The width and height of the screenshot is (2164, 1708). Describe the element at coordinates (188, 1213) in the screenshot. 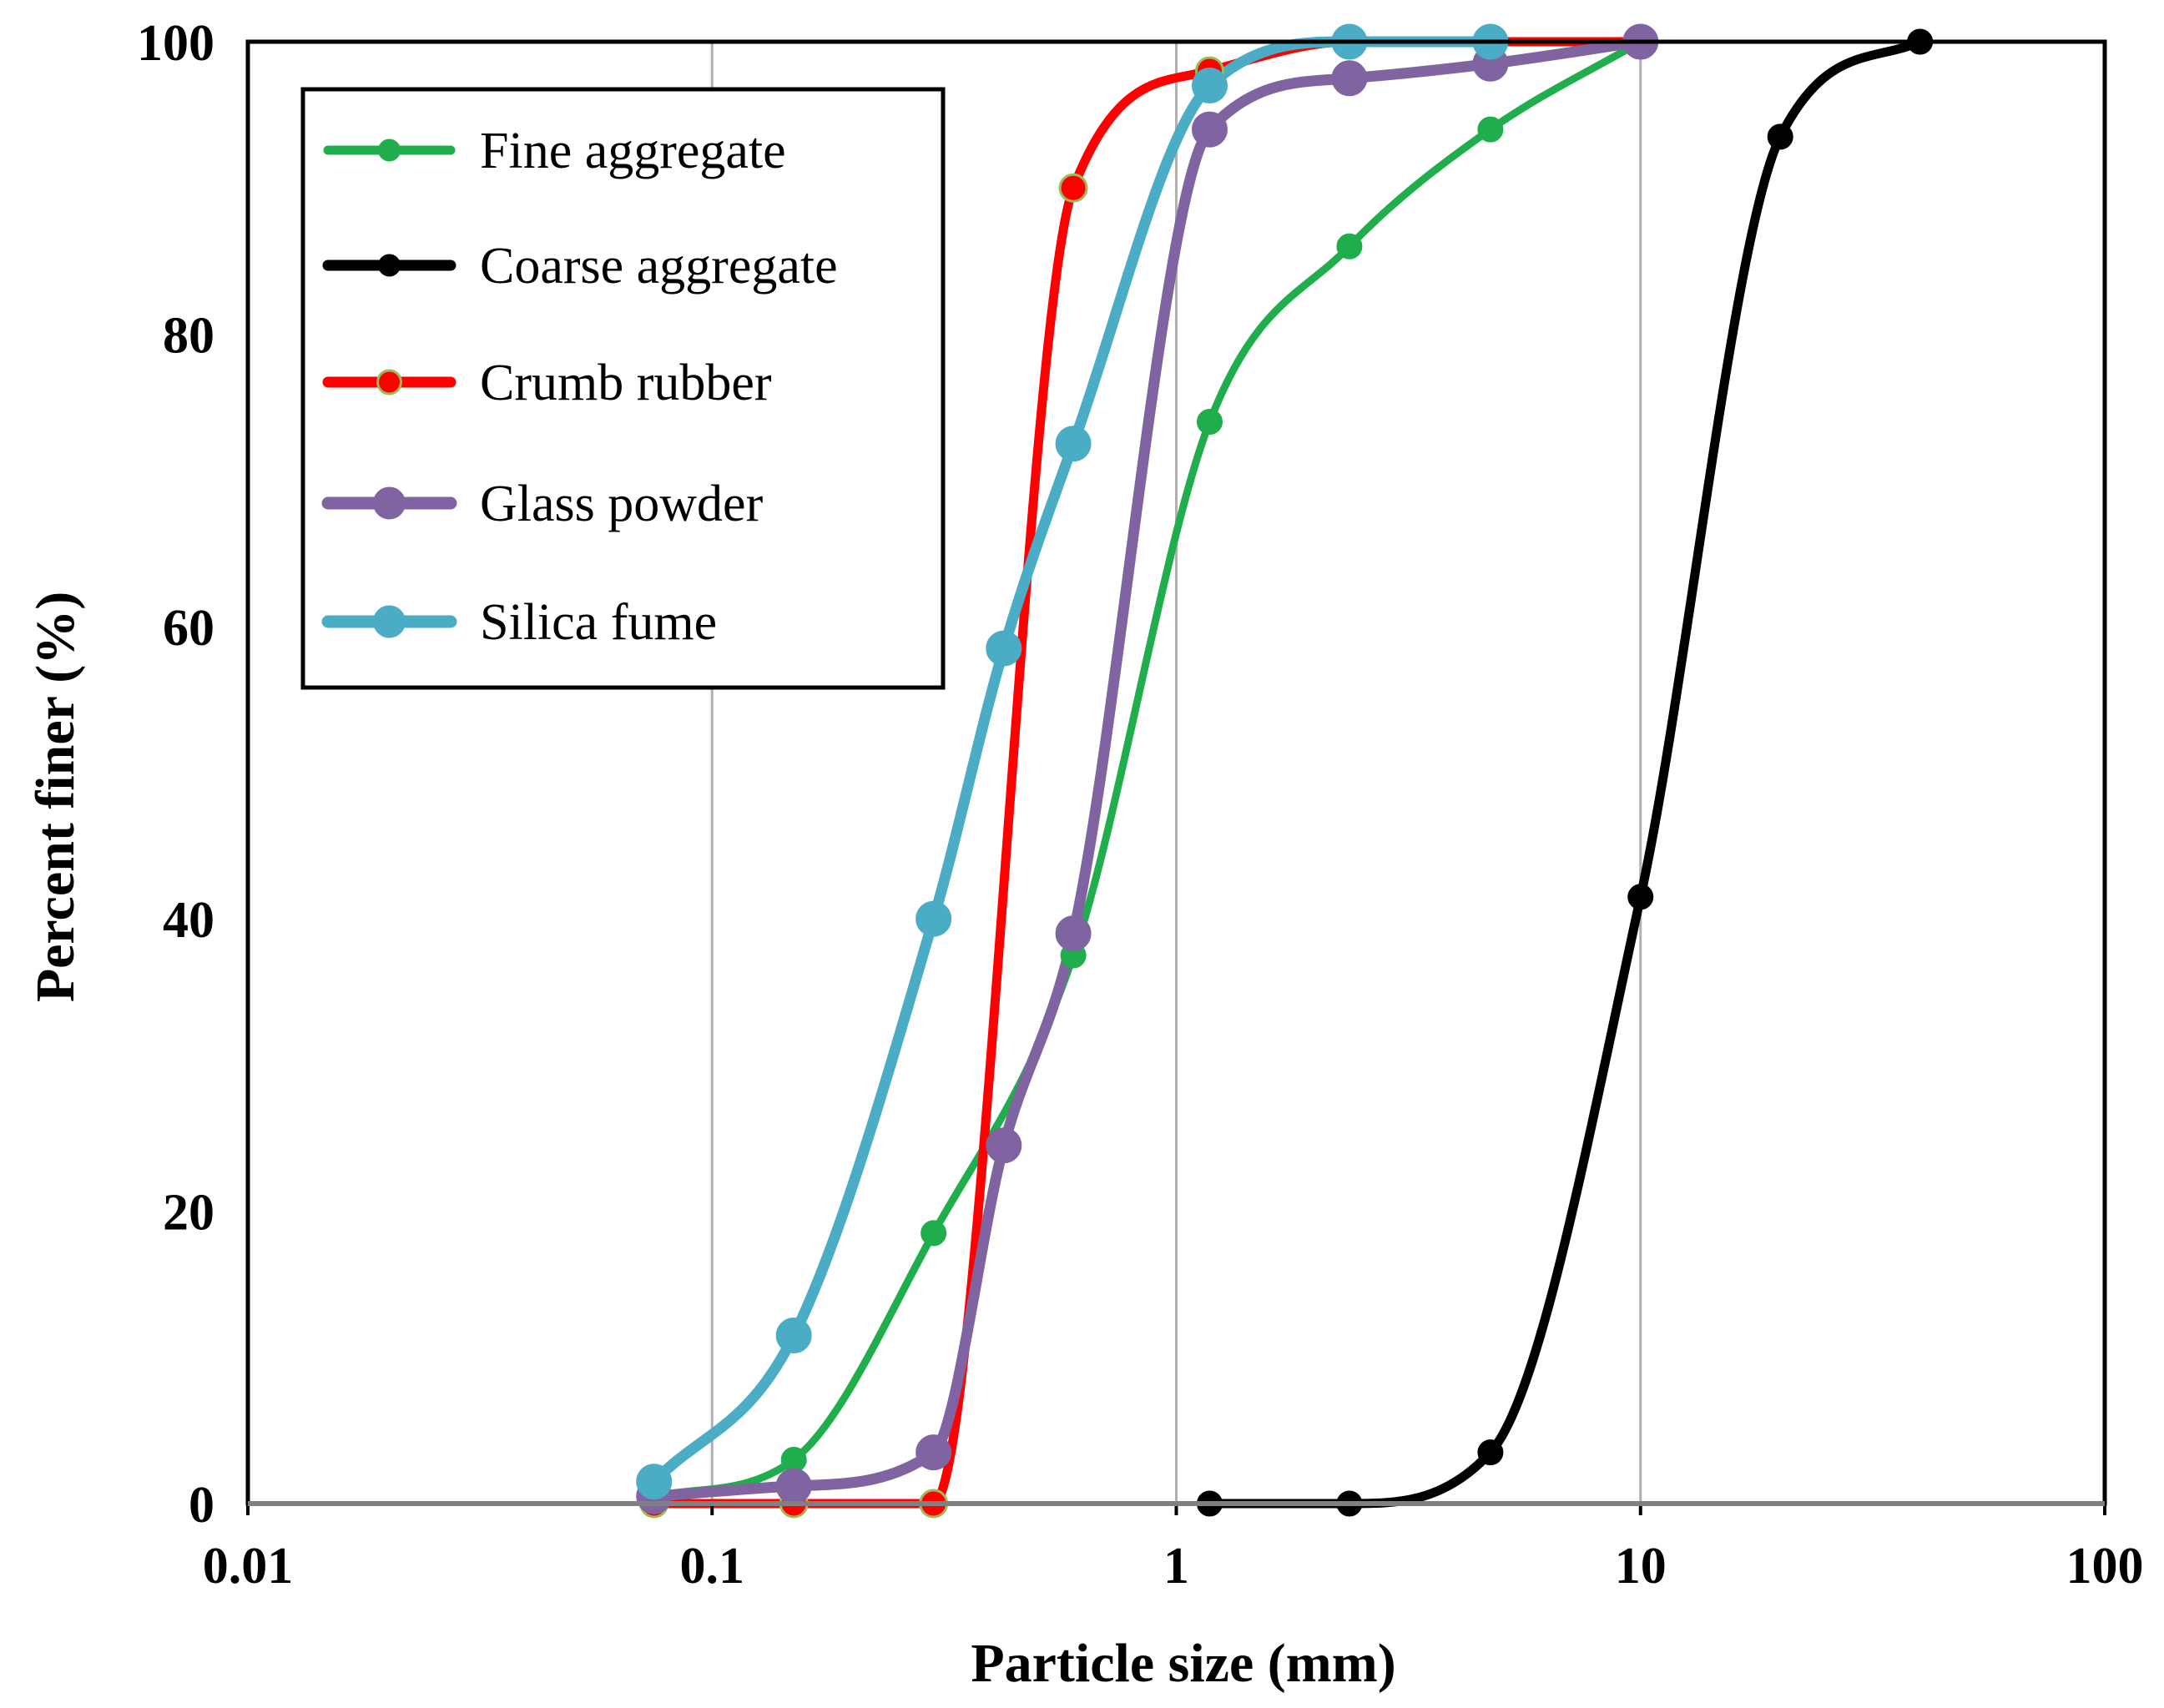

I see `y-tick-label: 20` at that location.